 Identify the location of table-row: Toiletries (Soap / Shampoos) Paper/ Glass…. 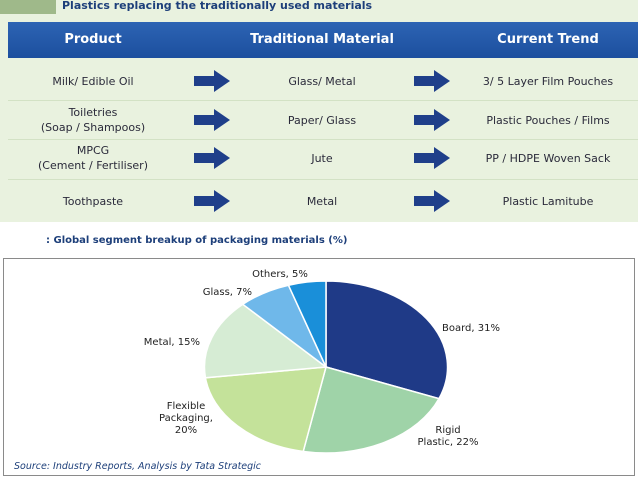
(323, 120).